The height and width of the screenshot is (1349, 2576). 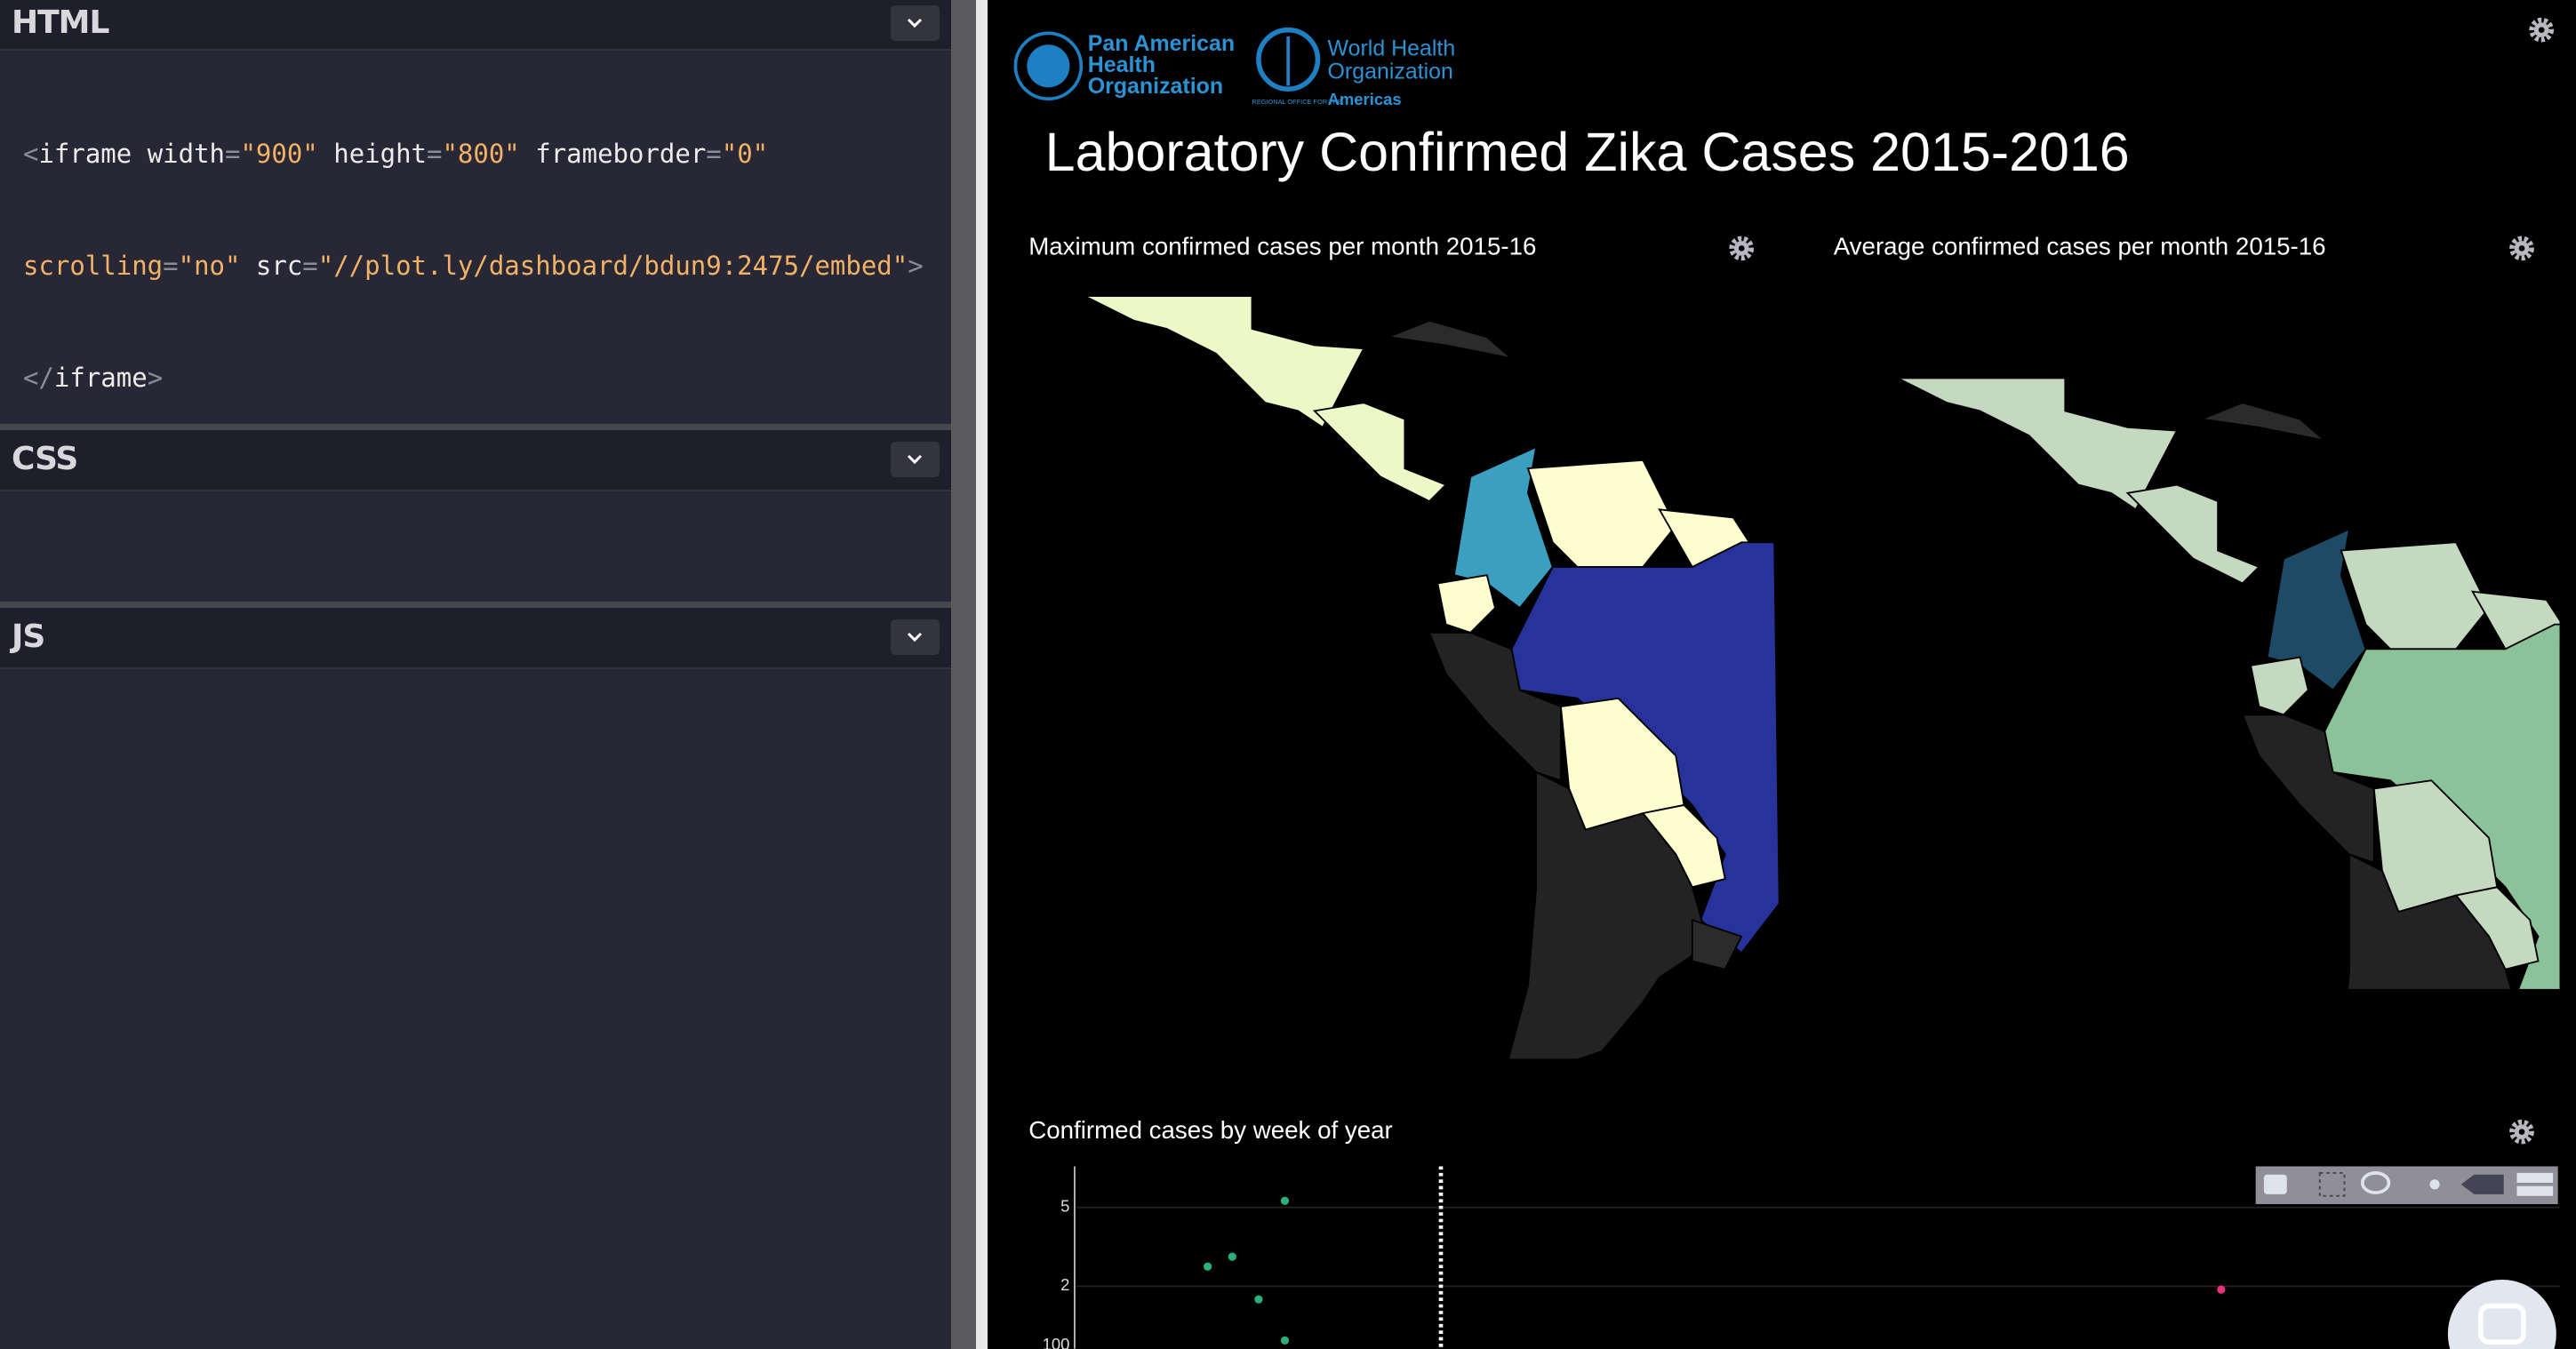 What do you see at coordinates (982, 674) in the screenshot?
I see `resize-handle` at bounding box center [982, 674].